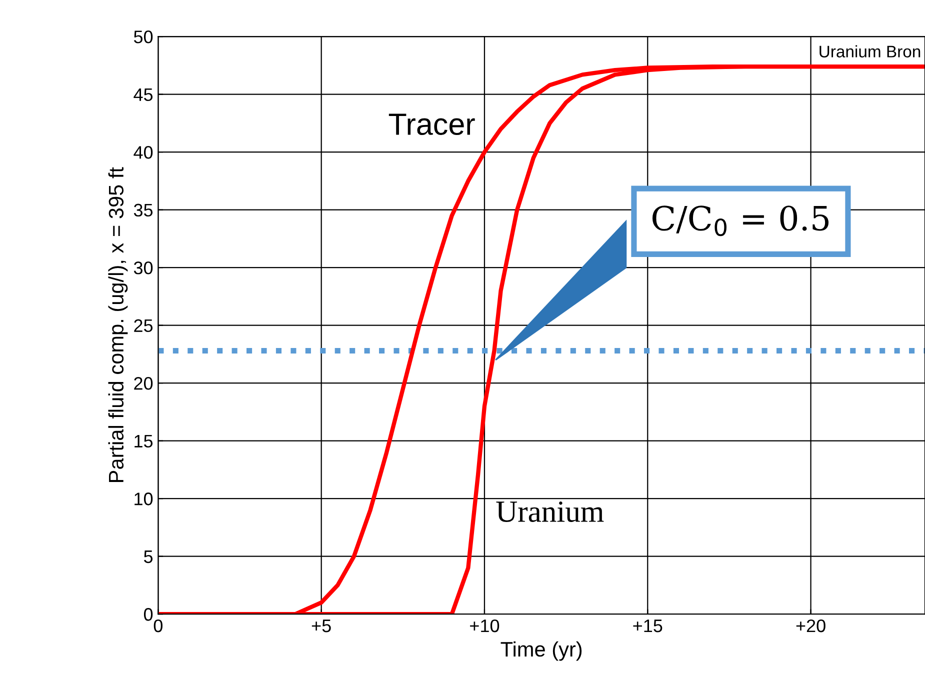  I want to click on y-tick-label: 20, so click(143, 383).